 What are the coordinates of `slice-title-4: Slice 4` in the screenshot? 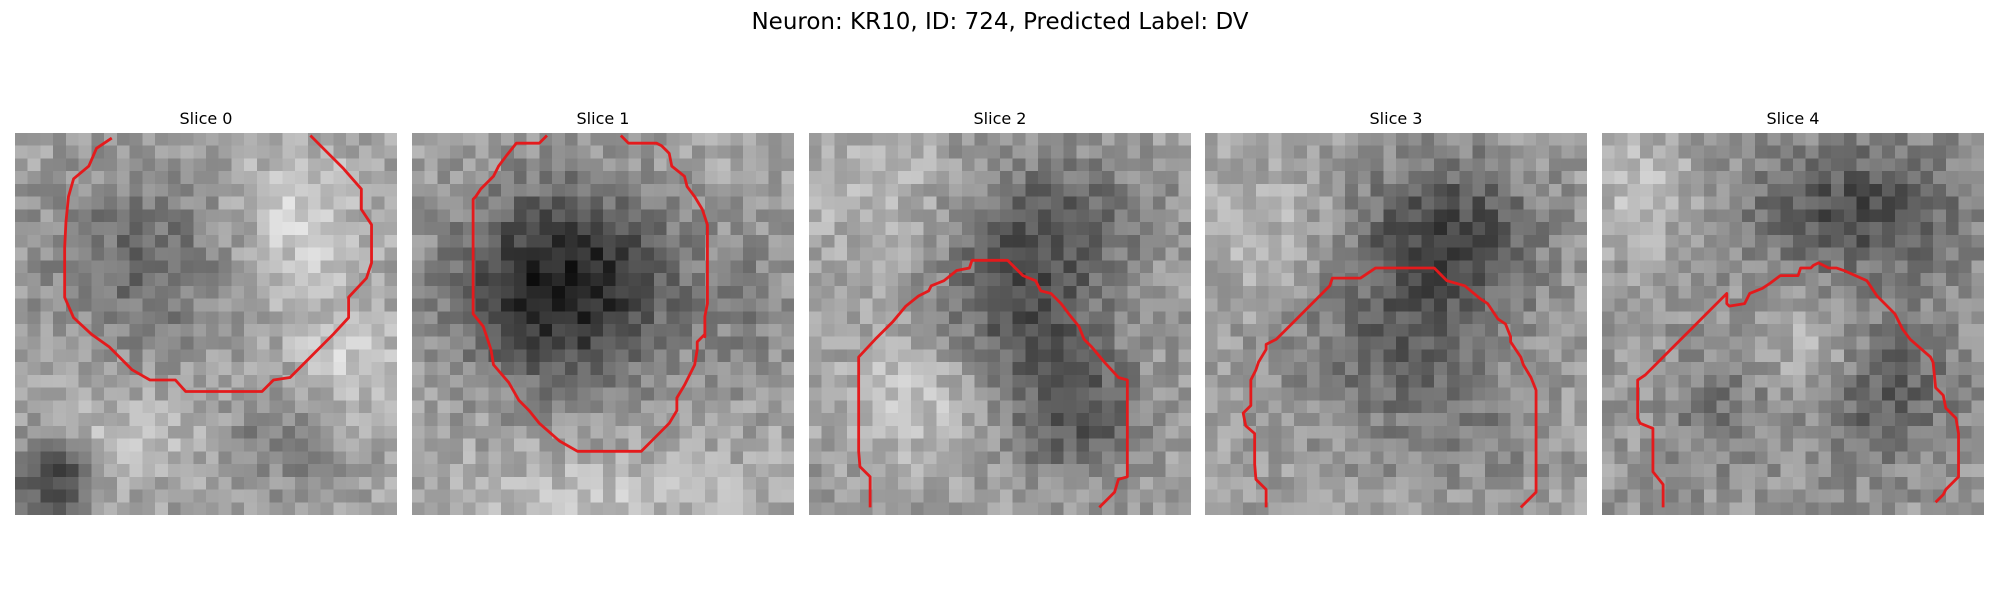 It's located at (1793, 118).